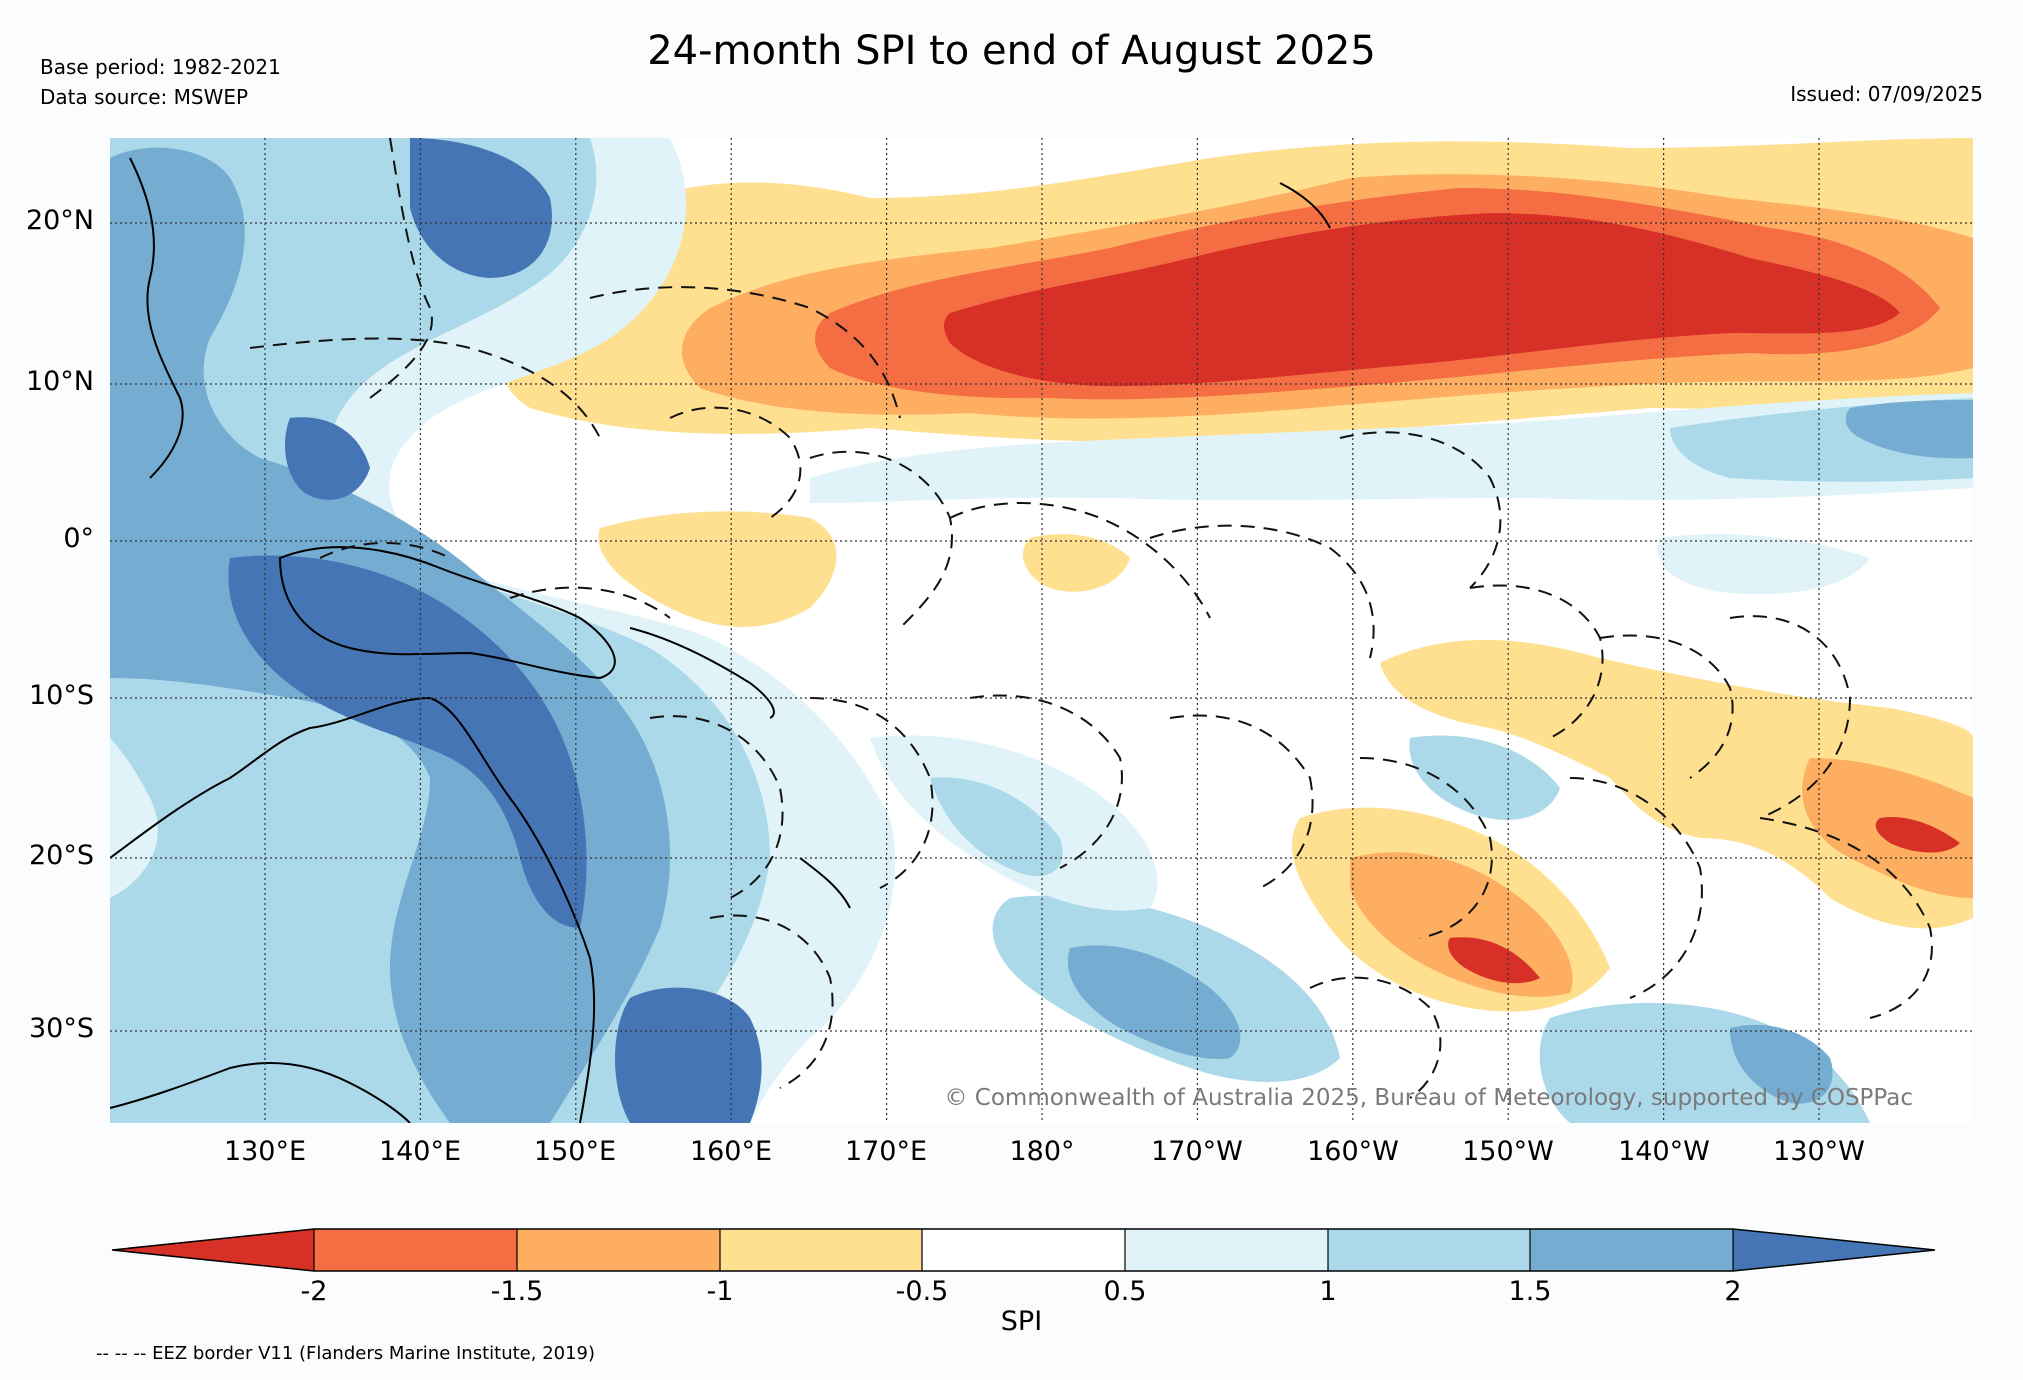  What do you see at coordinates (1733, 1291) in the screenshot?
I see `colorbar-tick: 2` at bounding box center [1733, 1291].